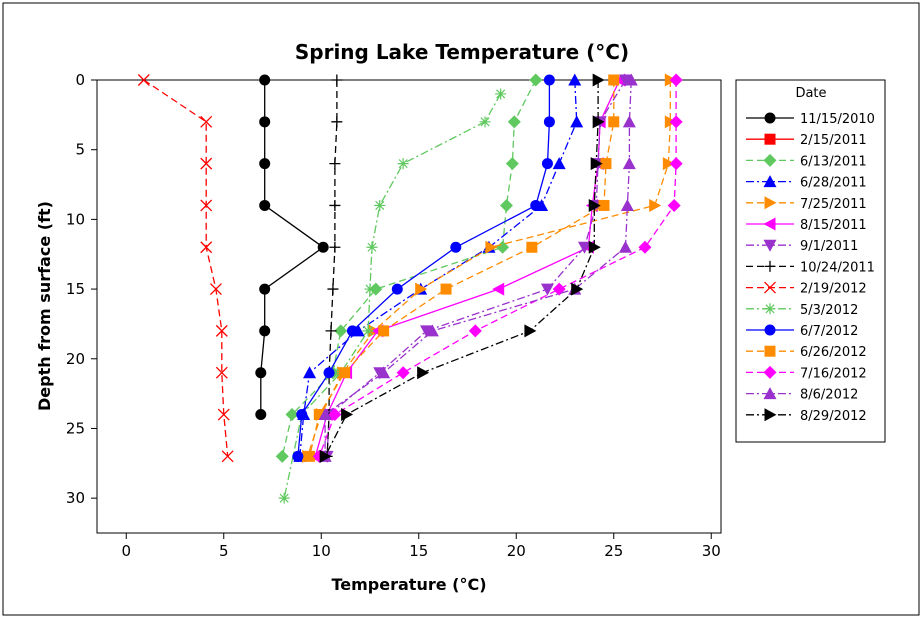 Image resolution: width=922 pixels, height=622 pixels. I want to click on legend-label: 10/24/2011, so click(837, 267).